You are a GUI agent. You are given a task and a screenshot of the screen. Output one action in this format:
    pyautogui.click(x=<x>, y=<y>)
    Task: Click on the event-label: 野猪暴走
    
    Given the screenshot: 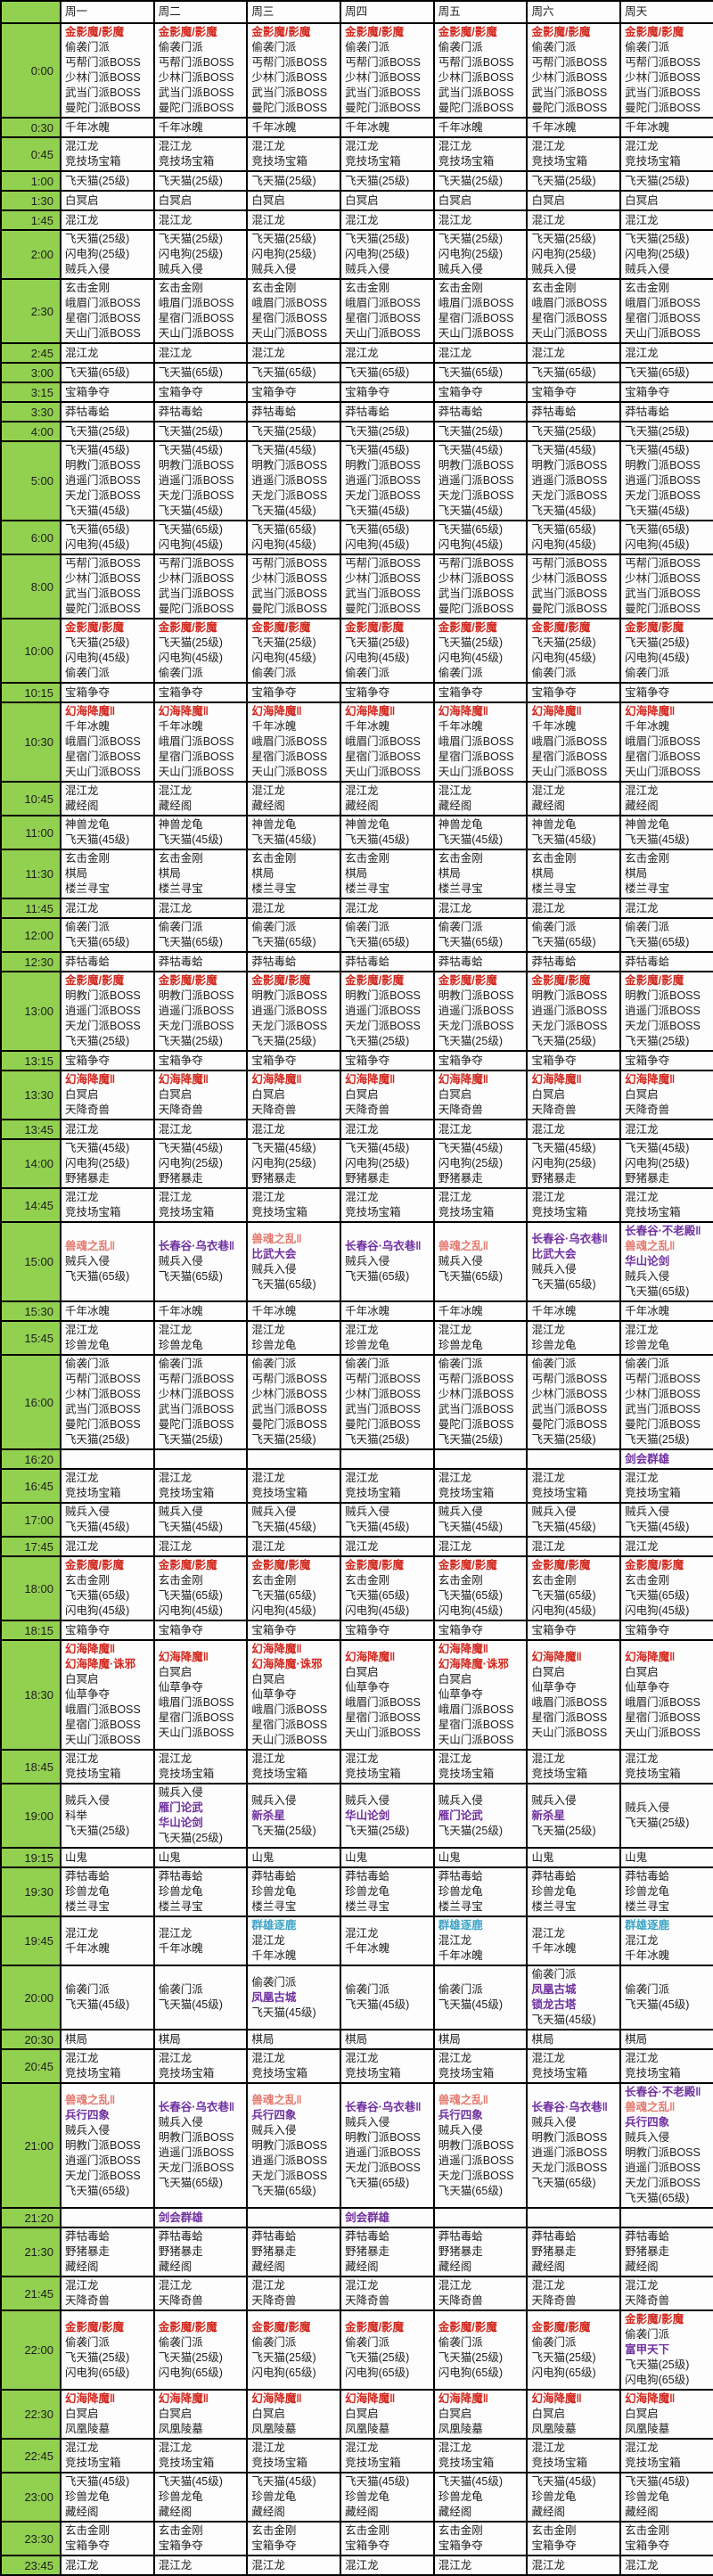 What is the action you would take?
    pyautogui.click(x=554, y=1178)
    